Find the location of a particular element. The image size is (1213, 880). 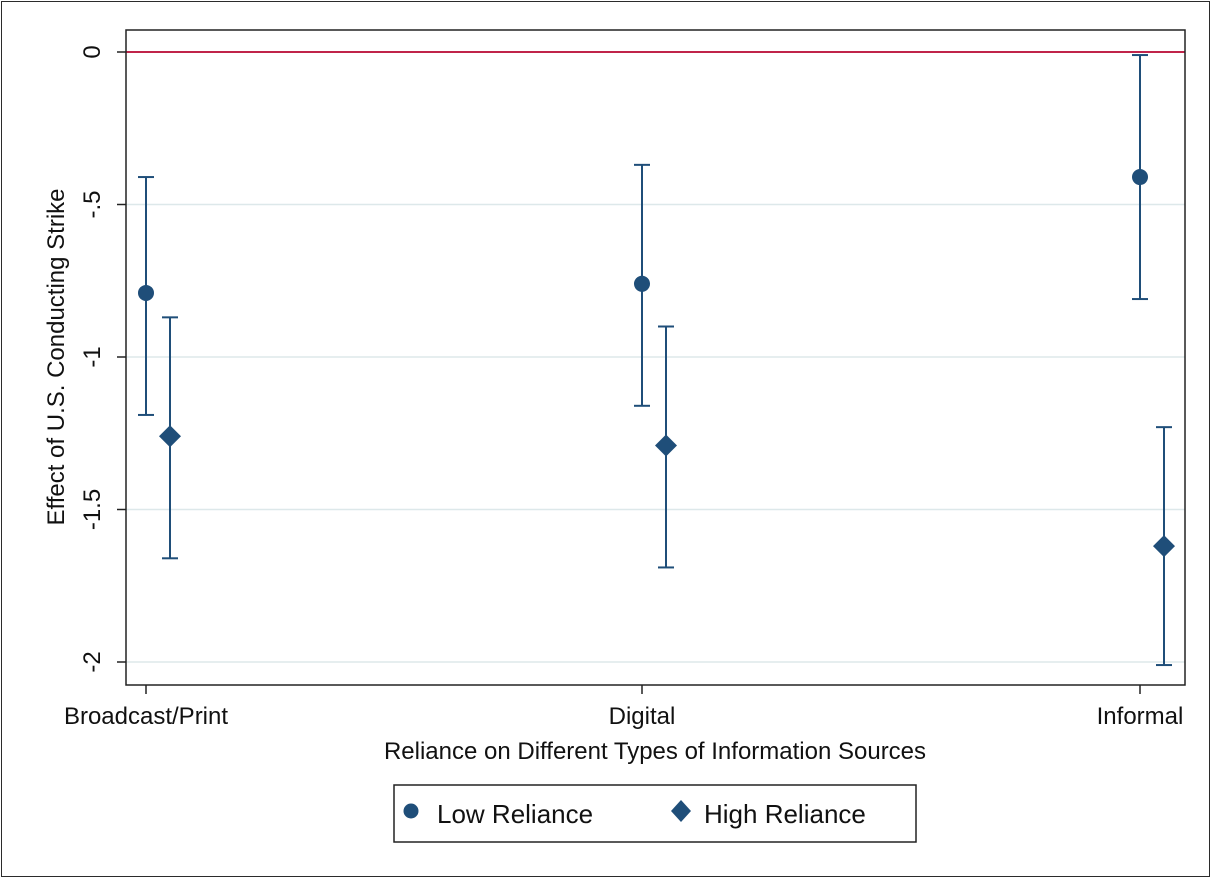

legend-box is located at coordinates (655, 813).